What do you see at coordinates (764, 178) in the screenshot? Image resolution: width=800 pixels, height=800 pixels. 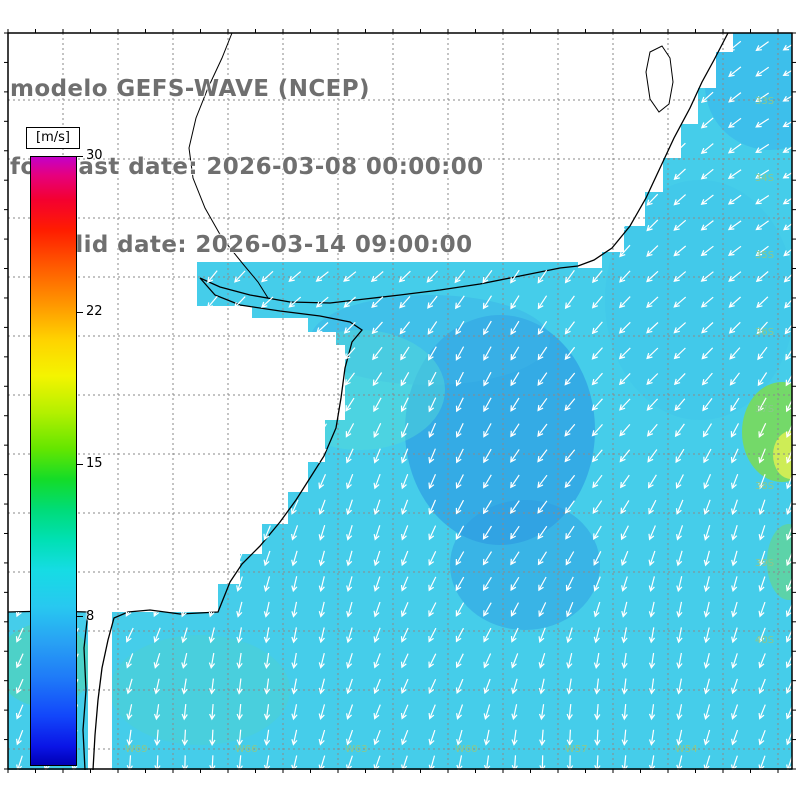 I see `latitude-label: 34S` at bounding box center [764, 178].